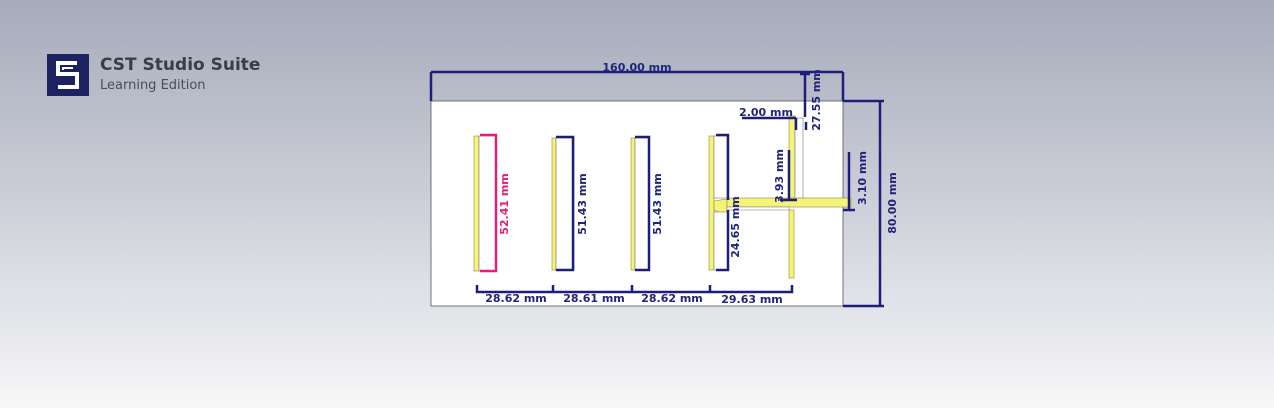 This screenshot has width=1274, height=408. What do you see at coordinates (862, 178) in the screenshot?
I see `dim-feed-offset: 3.10 mm` at bounding box center [862, 178].